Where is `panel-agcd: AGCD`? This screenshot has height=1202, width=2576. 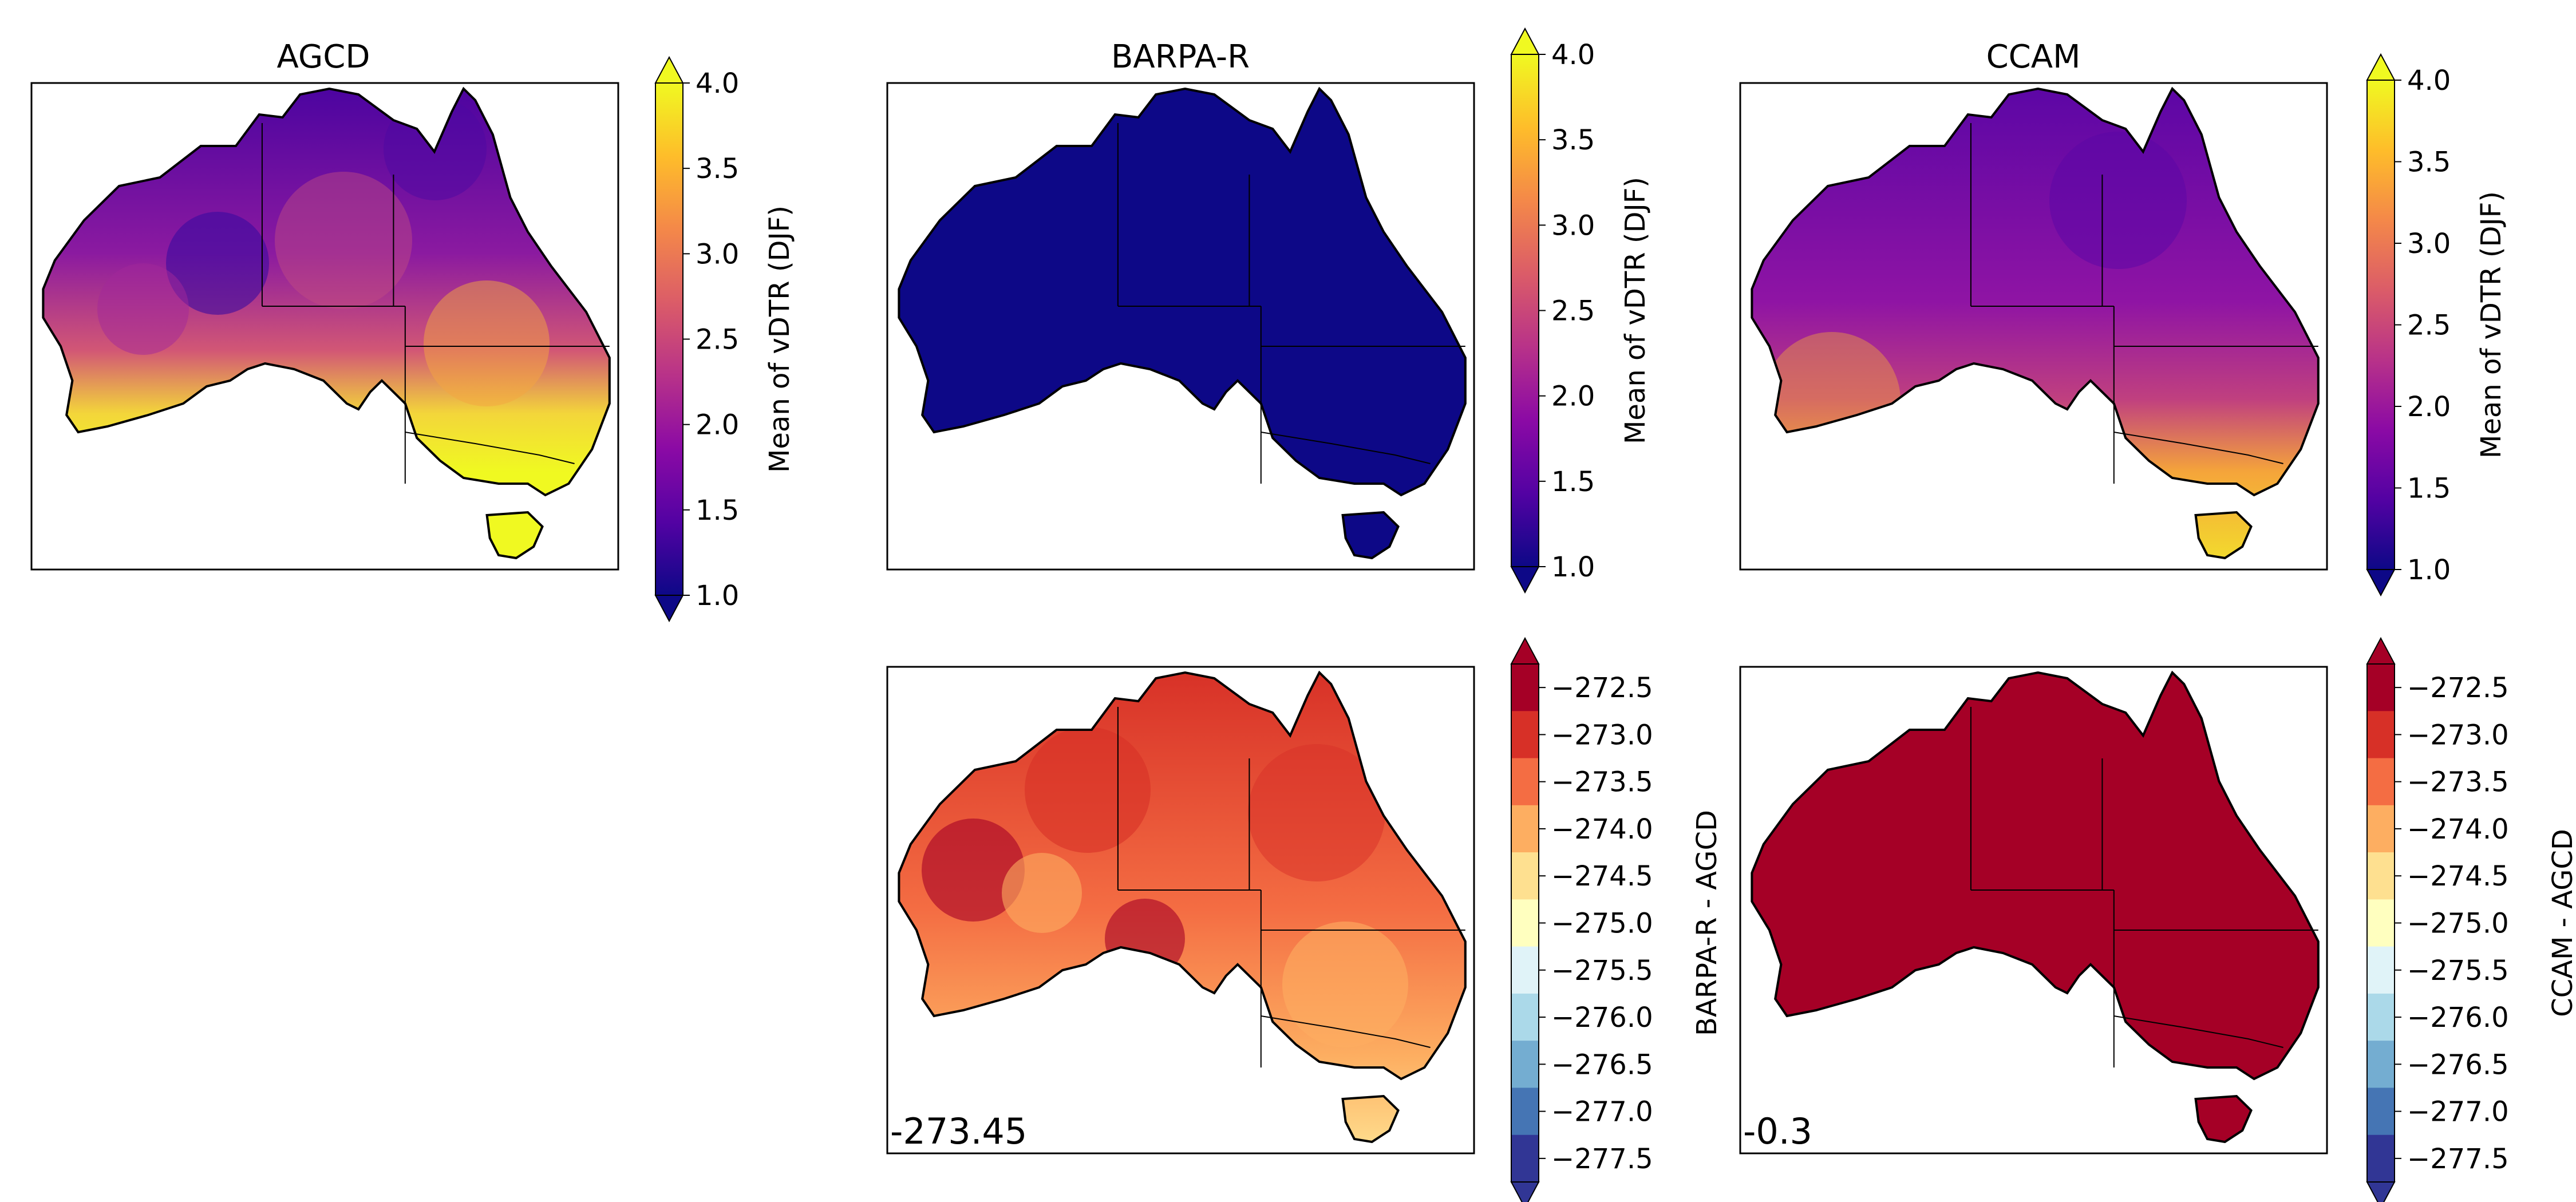 panel-agcd: AGCD is located at coordinates (324, 305).